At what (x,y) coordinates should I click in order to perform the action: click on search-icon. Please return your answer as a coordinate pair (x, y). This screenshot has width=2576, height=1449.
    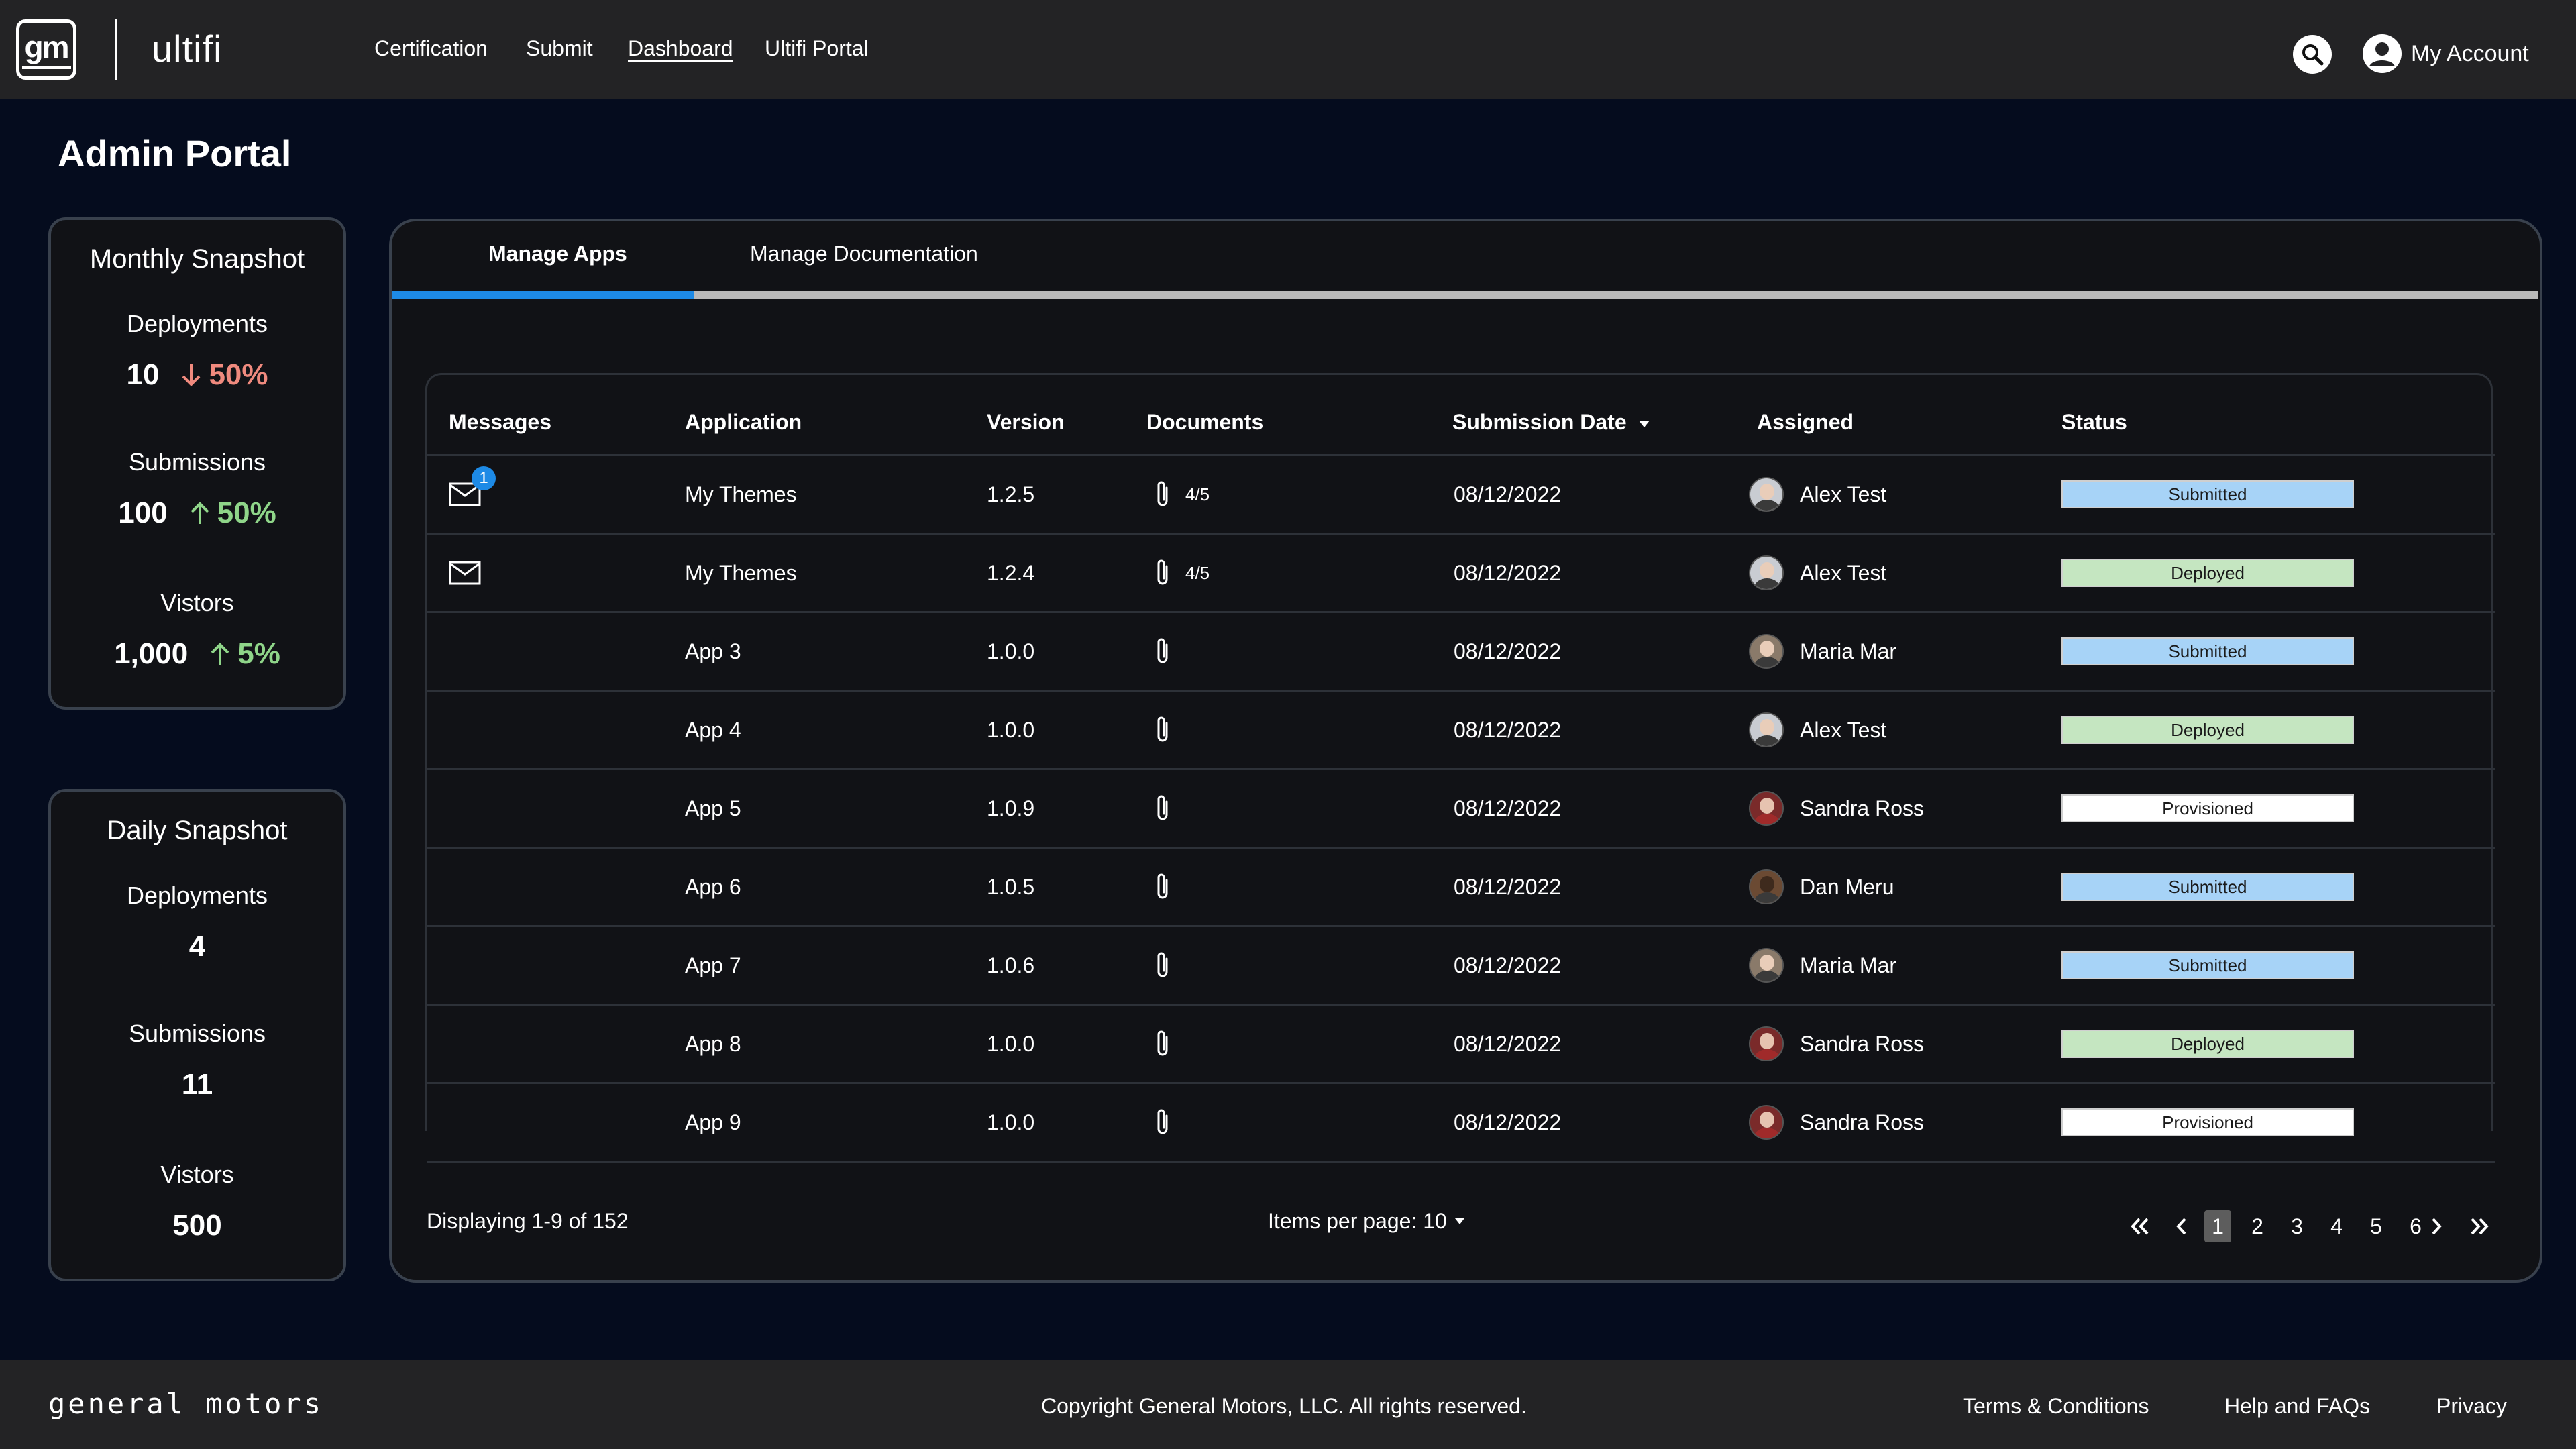
    Looking at the image, I should click on (2313, 55).